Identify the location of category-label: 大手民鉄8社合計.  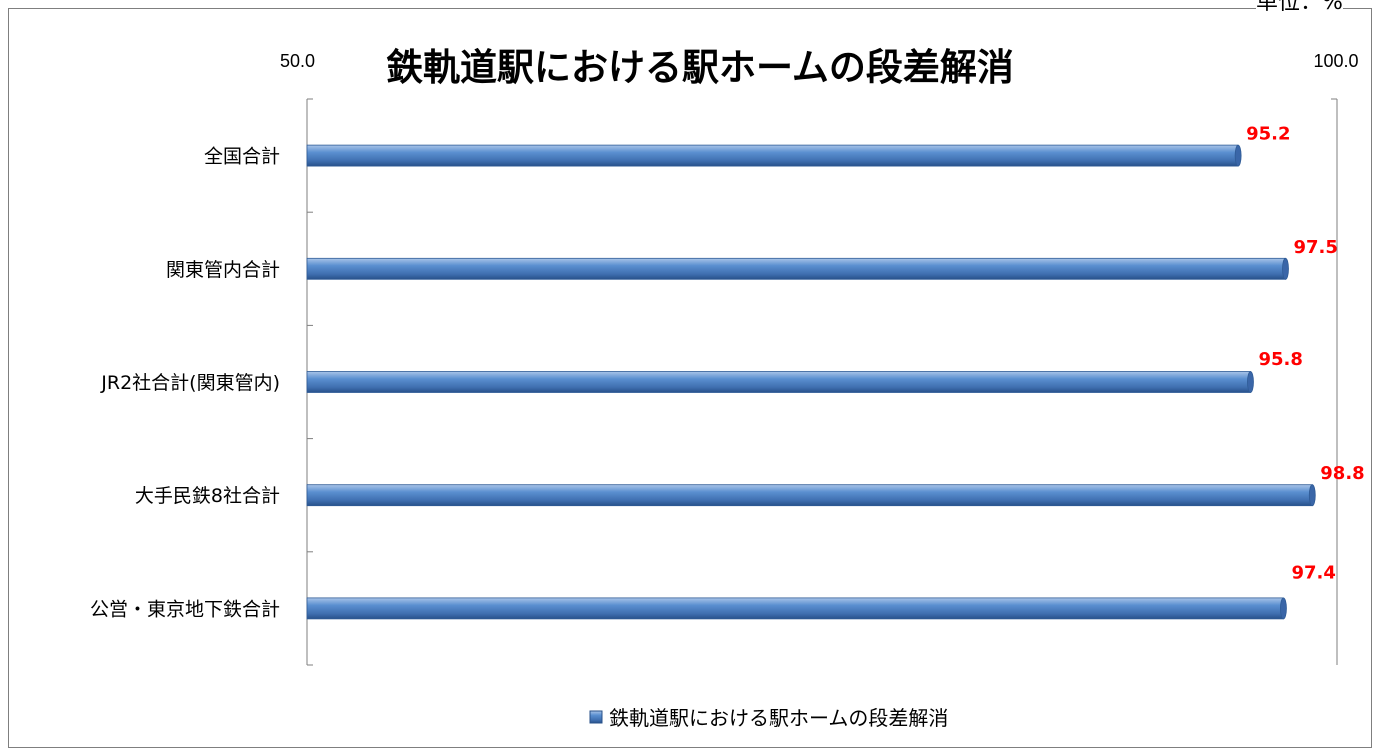
(207, 496).